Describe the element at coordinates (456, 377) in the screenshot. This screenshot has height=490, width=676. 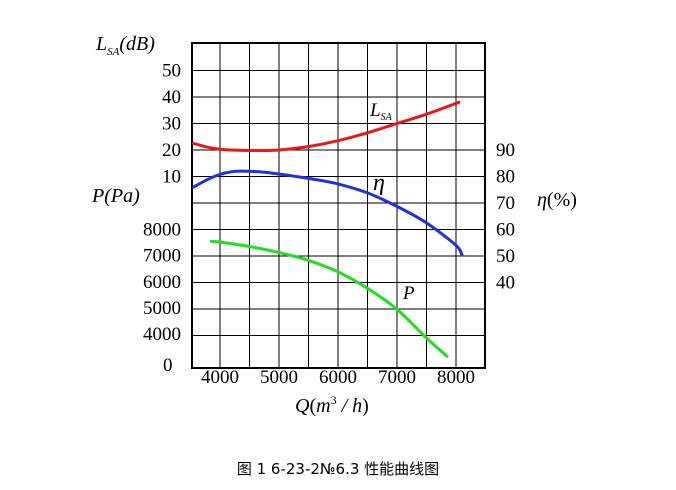
I see `x-tick-label: 8000` at that location.